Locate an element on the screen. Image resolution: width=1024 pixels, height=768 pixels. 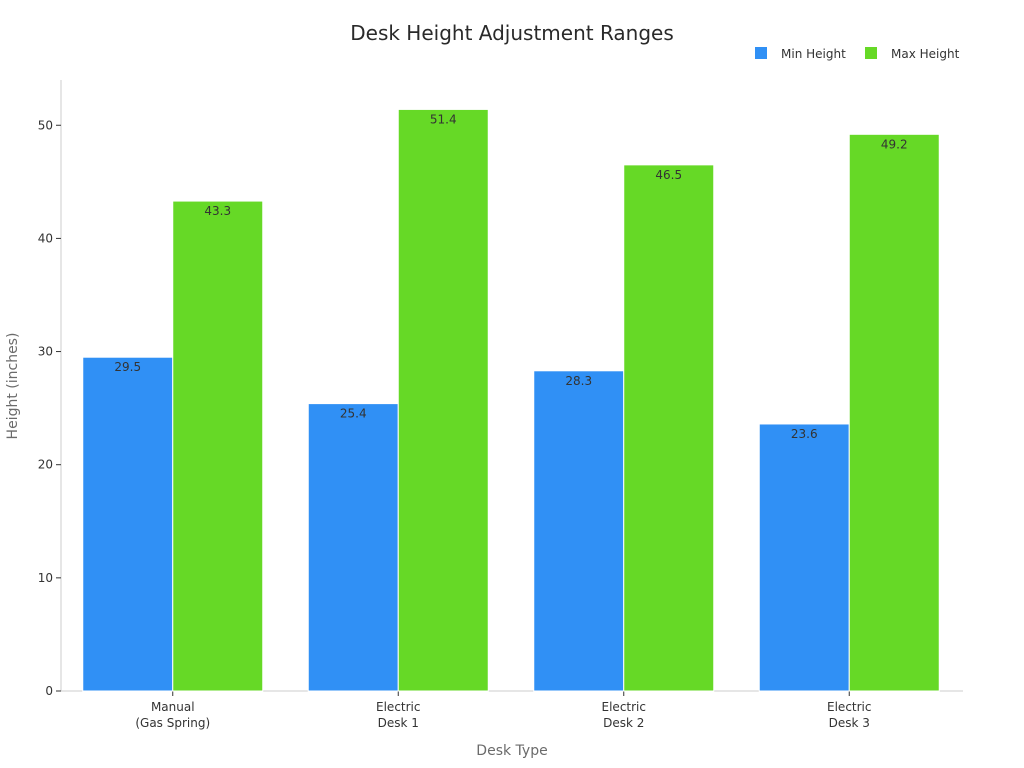
x-tick-label: Desk 3 is located at coordinates (849, 723).